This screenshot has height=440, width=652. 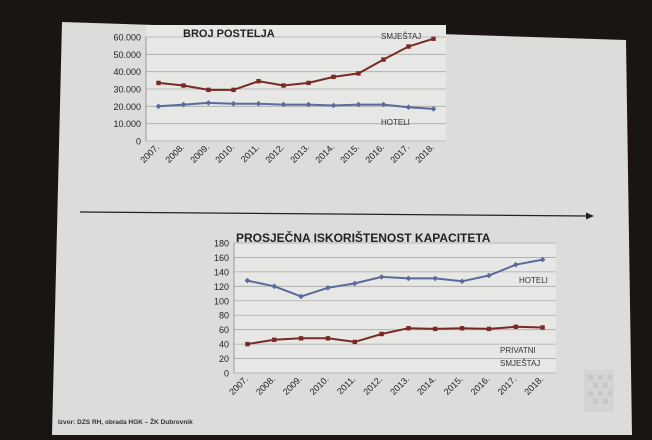 I want to click on chart1-series-label-hoteli: HOTELI, so click(x=395, y=122).